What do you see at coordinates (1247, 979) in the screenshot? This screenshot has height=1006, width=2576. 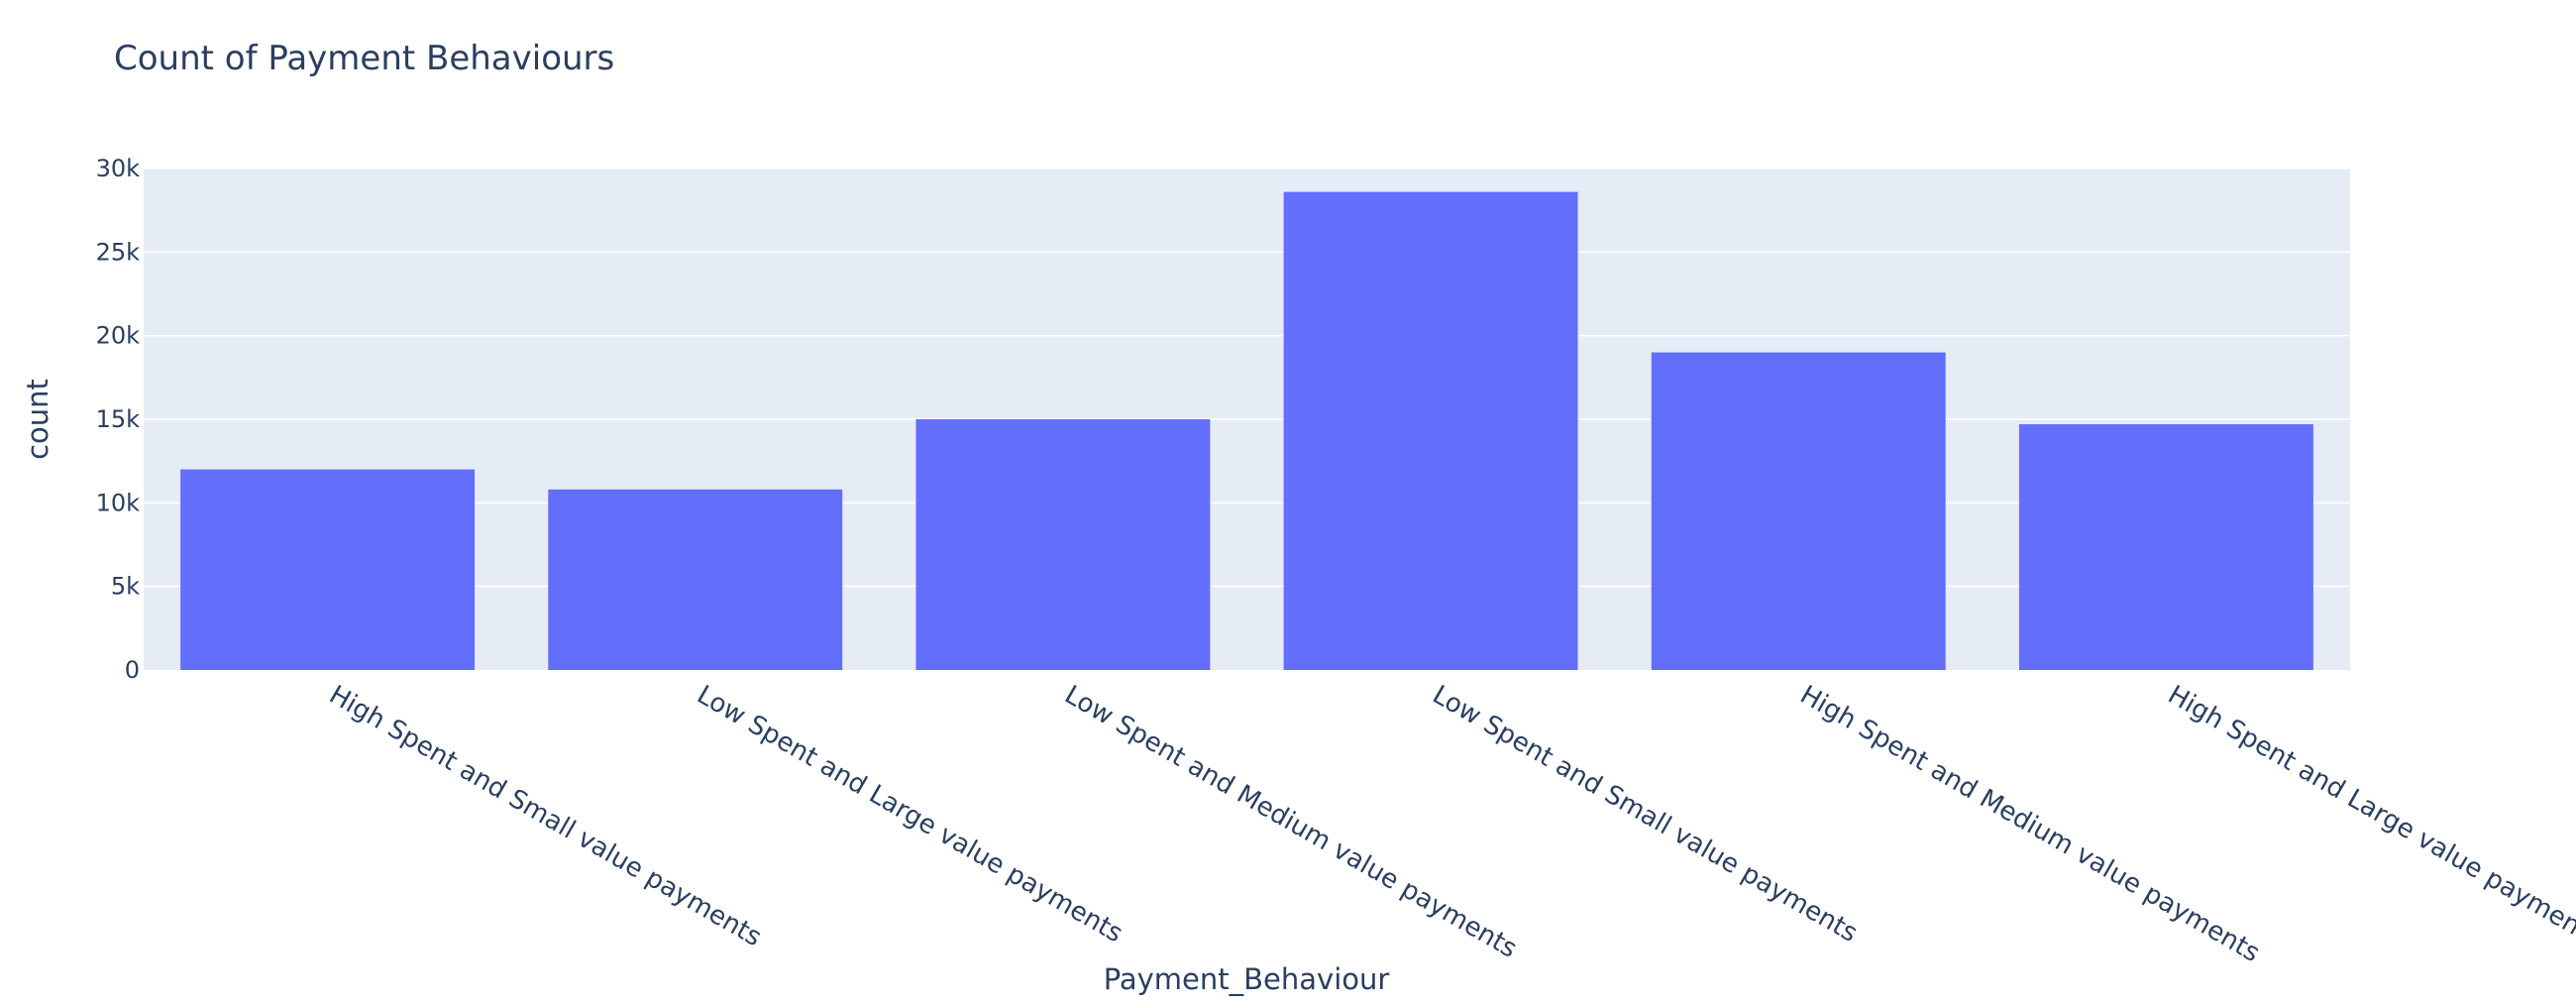 I see `x-axis-title: Payment_Behaviour` at bounding box center [1247, 979].